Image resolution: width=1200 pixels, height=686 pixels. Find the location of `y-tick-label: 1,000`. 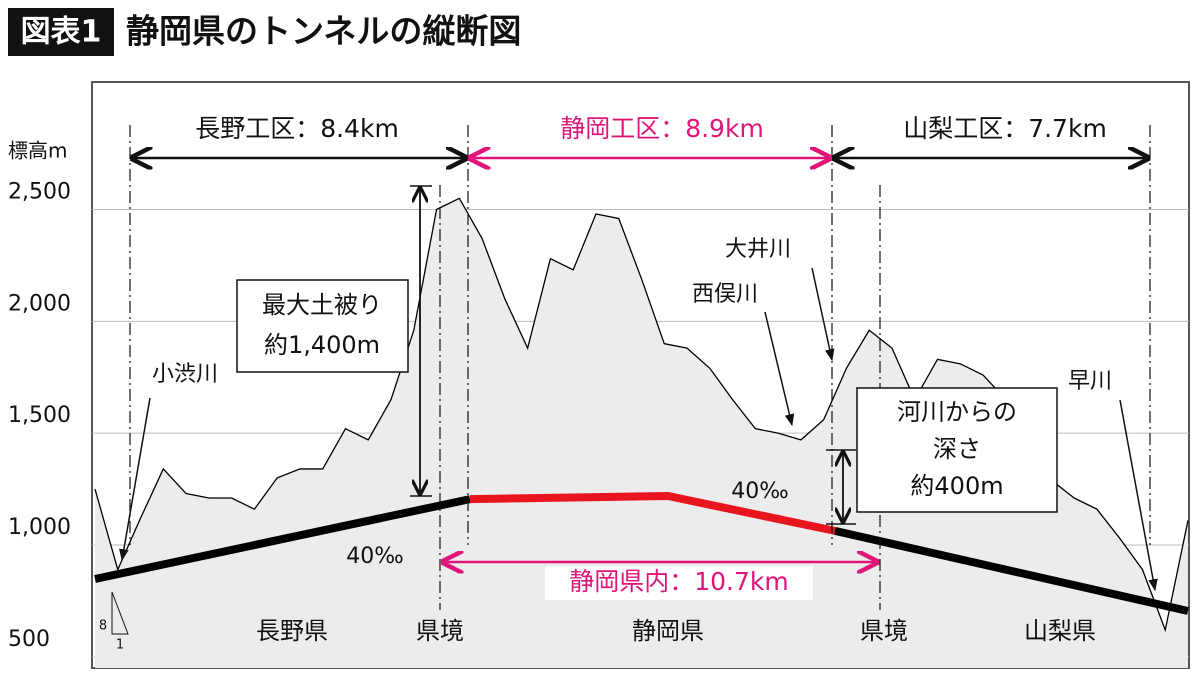

y-tick-label: 1,000 is located at coordinates (39, 527).